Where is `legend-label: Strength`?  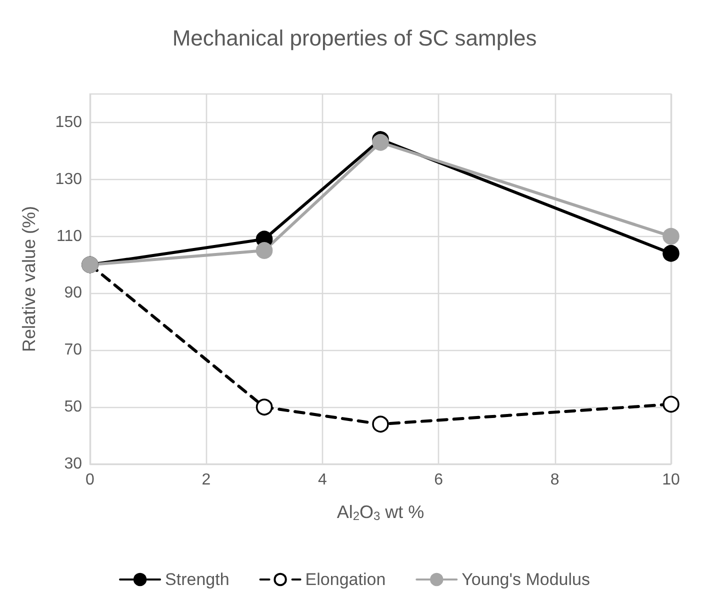 legend-label: Strength is located at coordinates (197, 579).